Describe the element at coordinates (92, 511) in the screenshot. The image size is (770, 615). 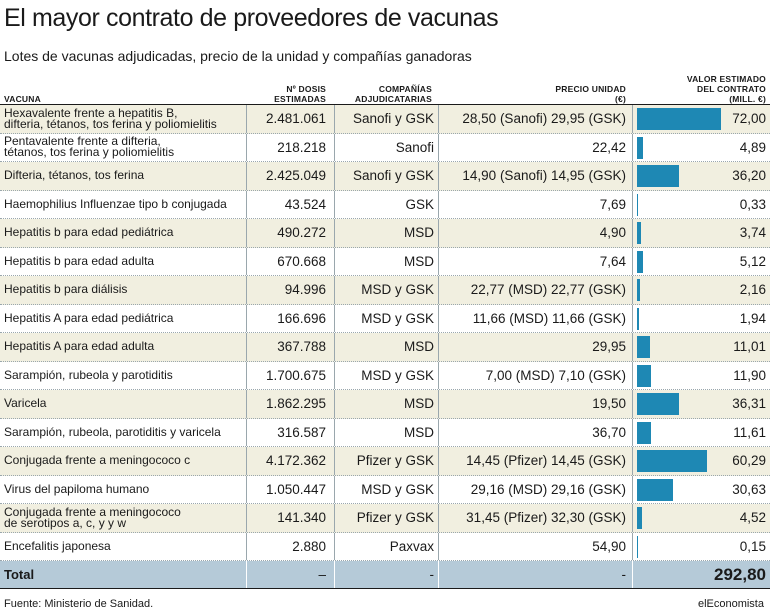
I see `vacuna-line: Conjugada frente a meningococo` at that location.